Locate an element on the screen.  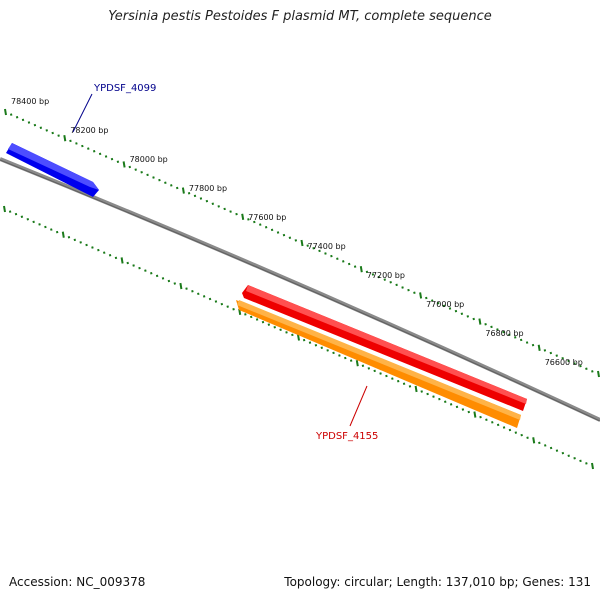
gene-feature-ypdsf-4155-cds is located at coordinates (378, 364).